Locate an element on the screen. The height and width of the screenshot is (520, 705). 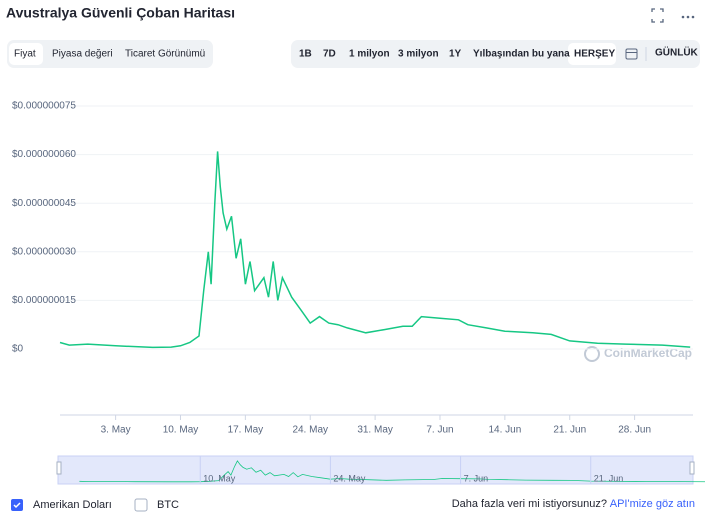
x-tick-label: 21. Jun is located at coordinates (569, 430).